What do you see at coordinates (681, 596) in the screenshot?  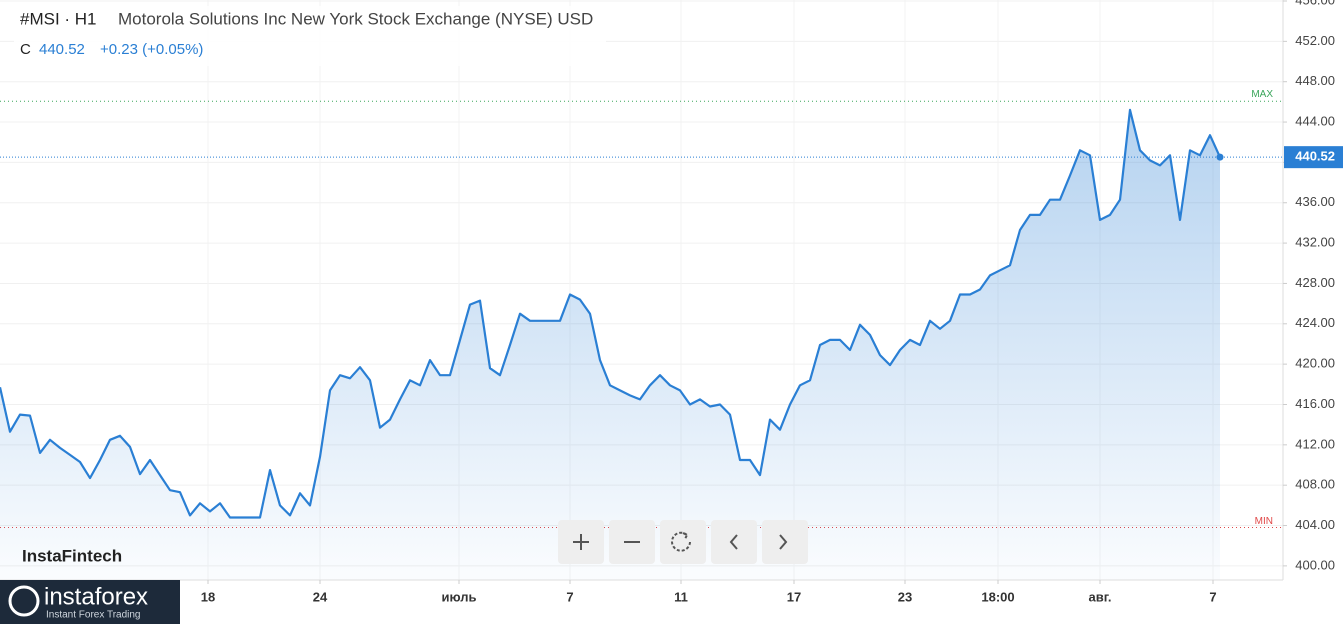 I see `x-tick-label: 11` at bounding box center [681, 596].